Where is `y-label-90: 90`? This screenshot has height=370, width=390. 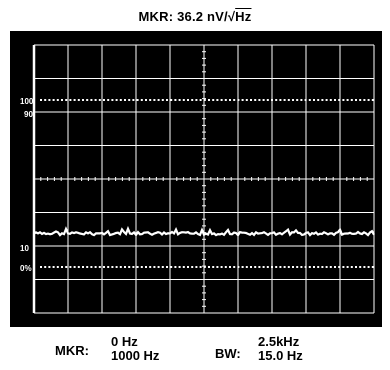
y-label-90: 90 is located at coordinates (28, 114).